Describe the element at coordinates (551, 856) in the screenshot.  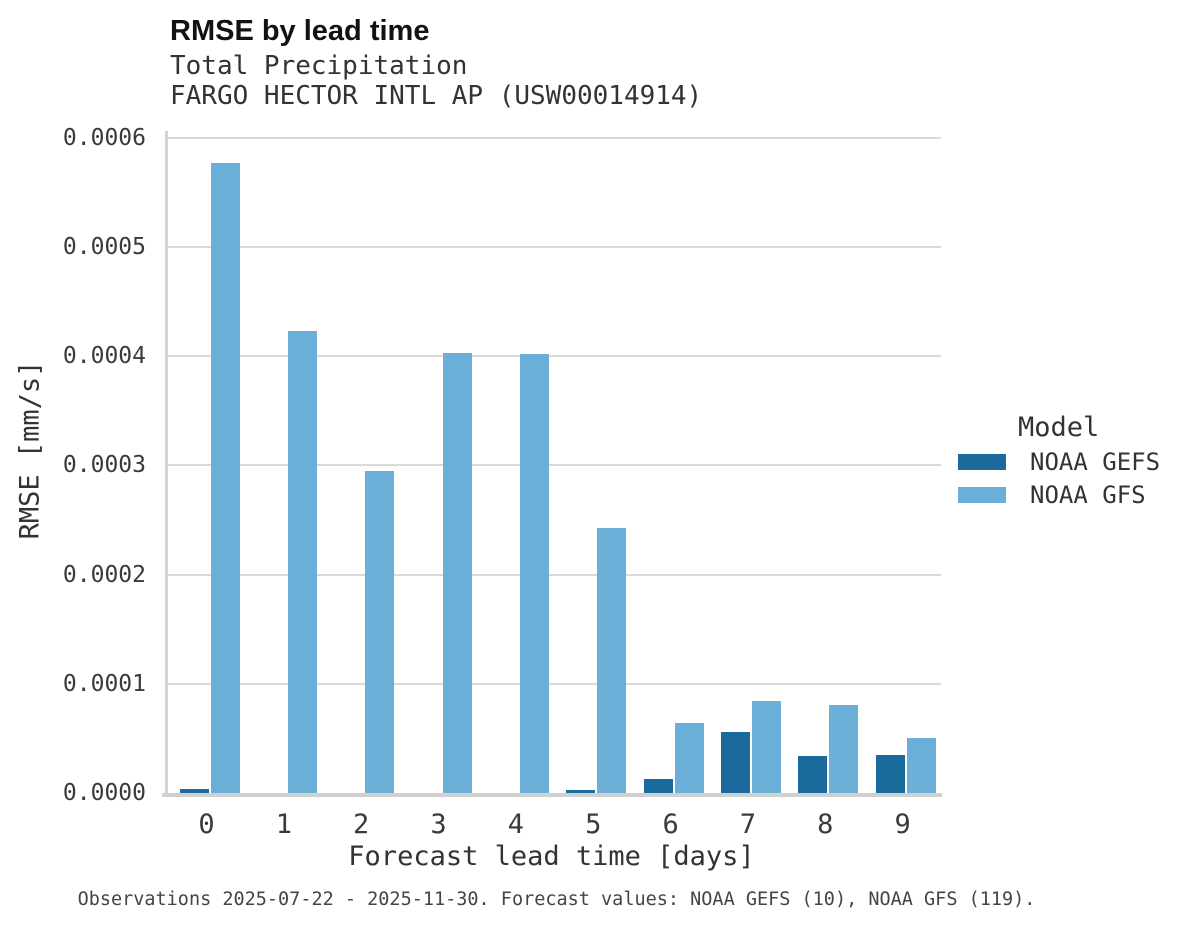
I see `x-axis-title: Forecast lead time [days]` at that location.